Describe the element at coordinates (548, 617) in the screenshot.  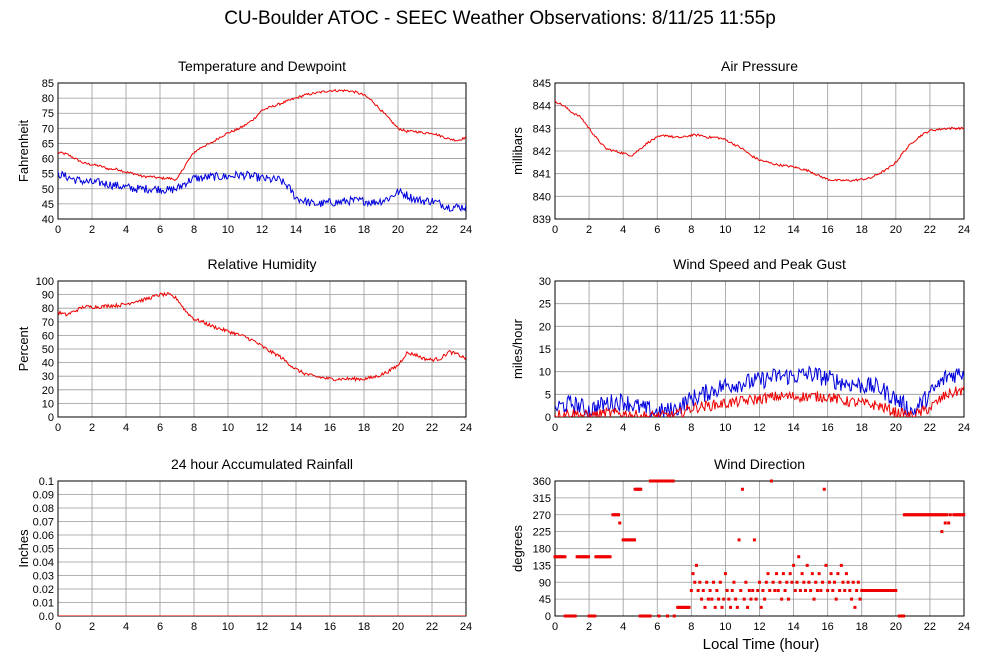
I see `y-tick-label: 0` at that location.